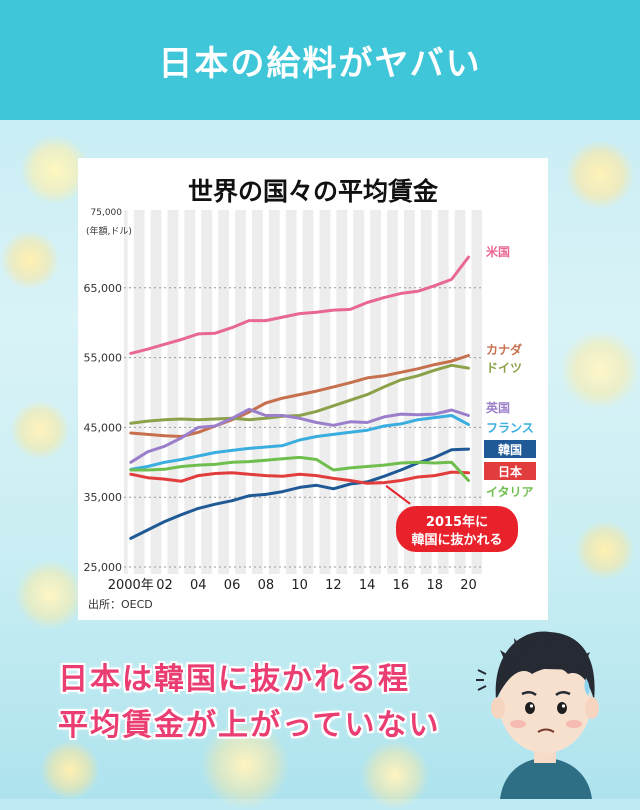 This screenshot has height=810, width=640. I want to click on x-tick-label: 16, so click(401, 585).